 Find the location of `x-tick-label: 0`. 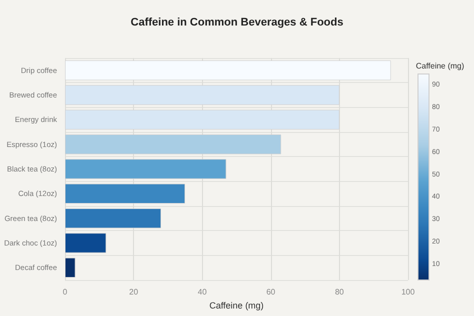

x-tick-label: 0 is located at coordinates (65, 292).